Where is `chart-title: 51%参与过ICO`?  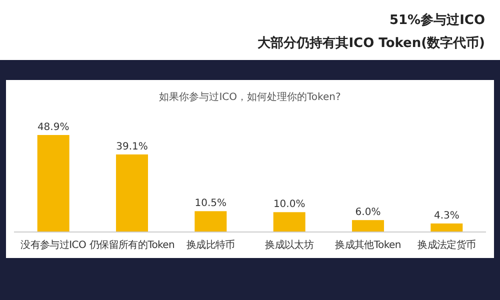
chart-title: 51%参与过ICO is located at coordinates (437, 20).